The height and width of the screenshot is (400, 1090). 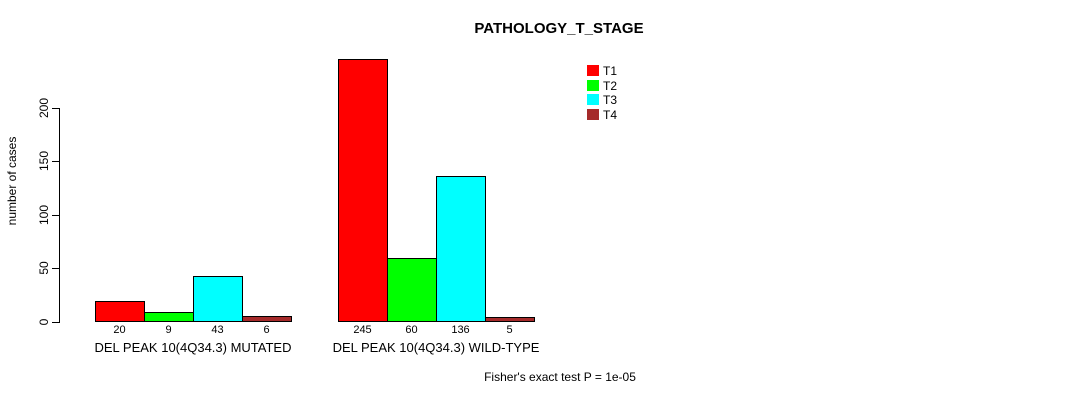 What do you see at coordinates (266, 330) in the screenshot?
I see `bar-value-label: 6` at bounding box center [266, 330].